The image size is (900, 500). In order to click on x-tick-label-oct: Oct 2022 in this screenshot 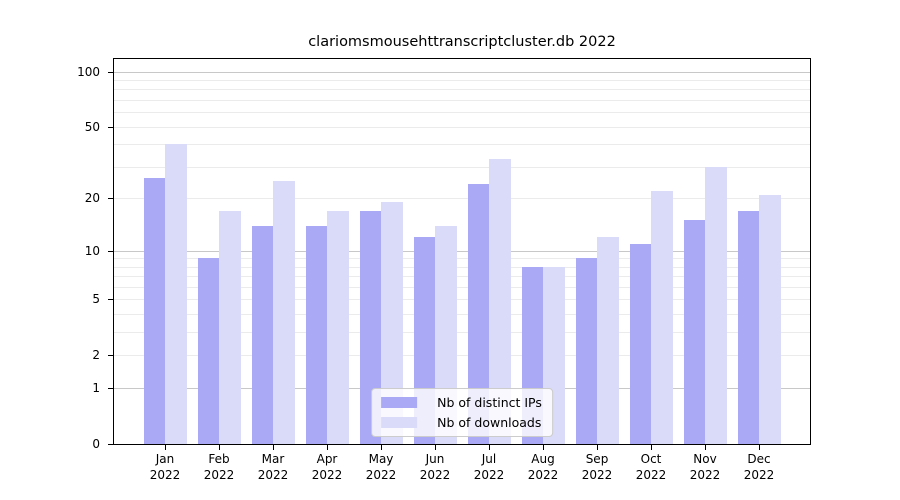, I will do `click(651, 467)`.